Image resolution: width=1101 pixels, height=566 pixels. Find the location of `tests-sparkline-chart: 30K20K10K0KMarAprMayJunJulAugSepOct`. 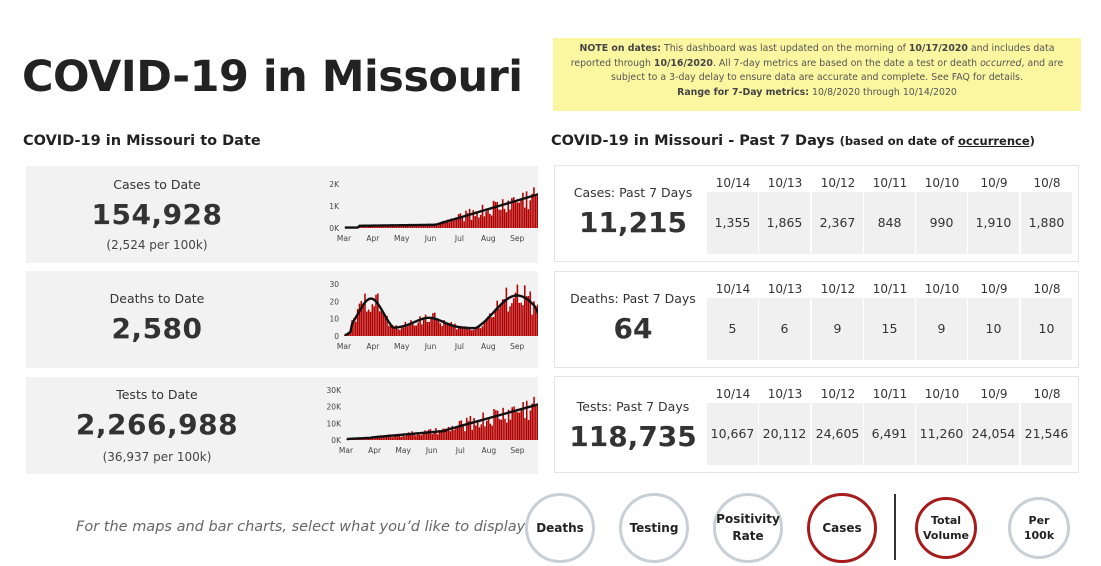

tests-sparkline-chart: 30K20K10K0KMarAprMayJunJulAugSepOct is located at coordinates (416, 425).